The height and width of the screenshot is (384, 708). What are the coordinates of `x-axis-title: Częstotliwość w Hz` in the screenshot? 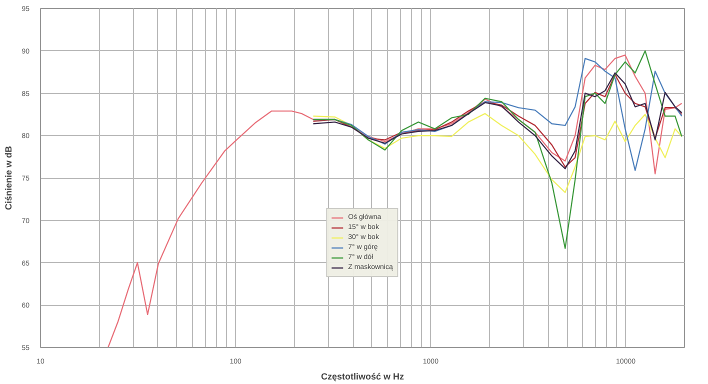 It's located at (362, 377).